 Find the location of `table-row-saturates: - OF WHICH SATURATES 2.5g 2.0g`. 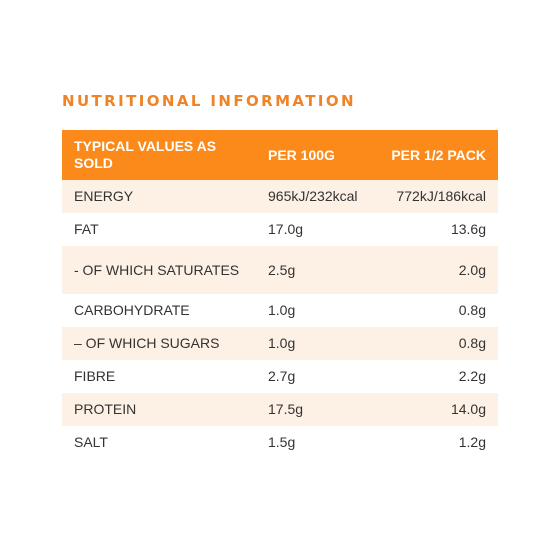

table-row-saturates: - OF WHICH SATURATES 2.5g 2.0g is located at coordinates (280, 270).